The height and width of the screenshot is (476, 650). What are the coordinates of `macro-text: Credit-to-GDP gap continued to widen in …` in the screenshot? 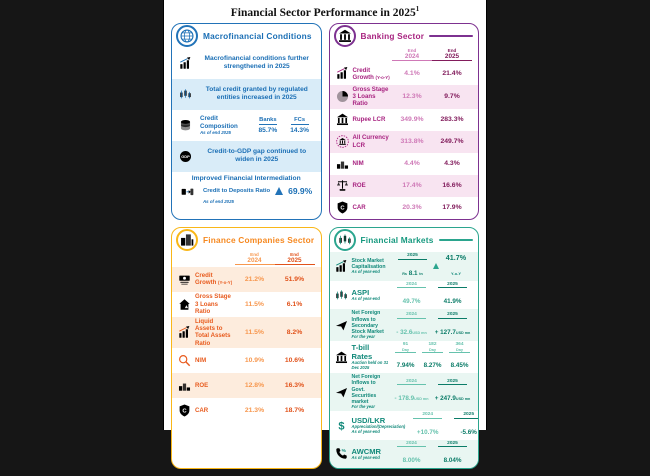 It's located at (257, 155).